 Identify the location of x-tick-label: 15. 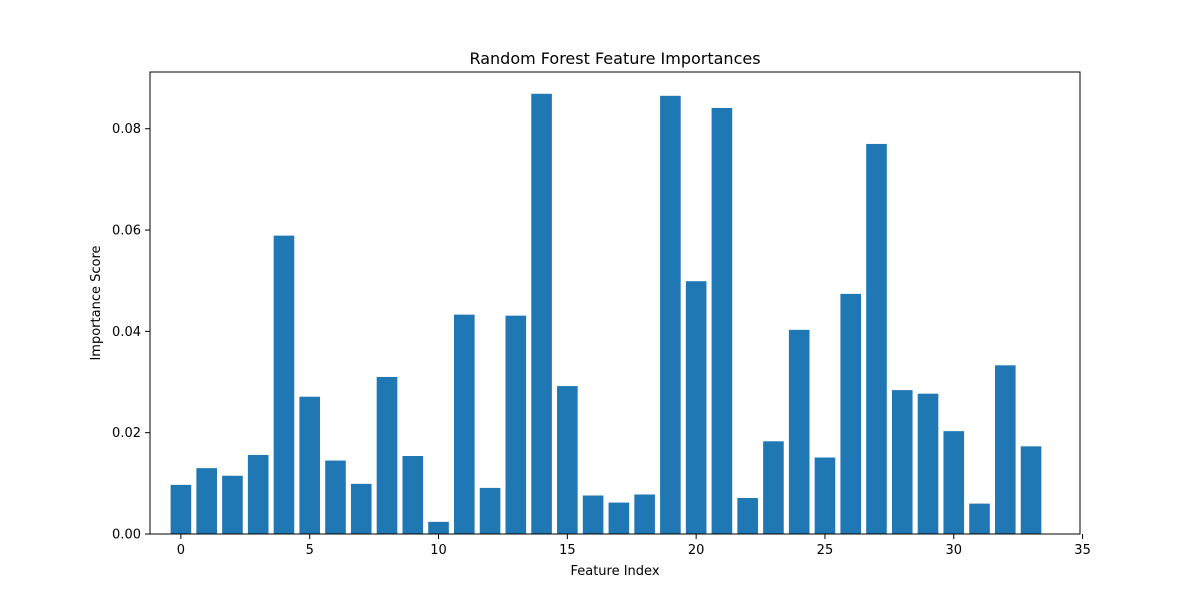
(567, 550).